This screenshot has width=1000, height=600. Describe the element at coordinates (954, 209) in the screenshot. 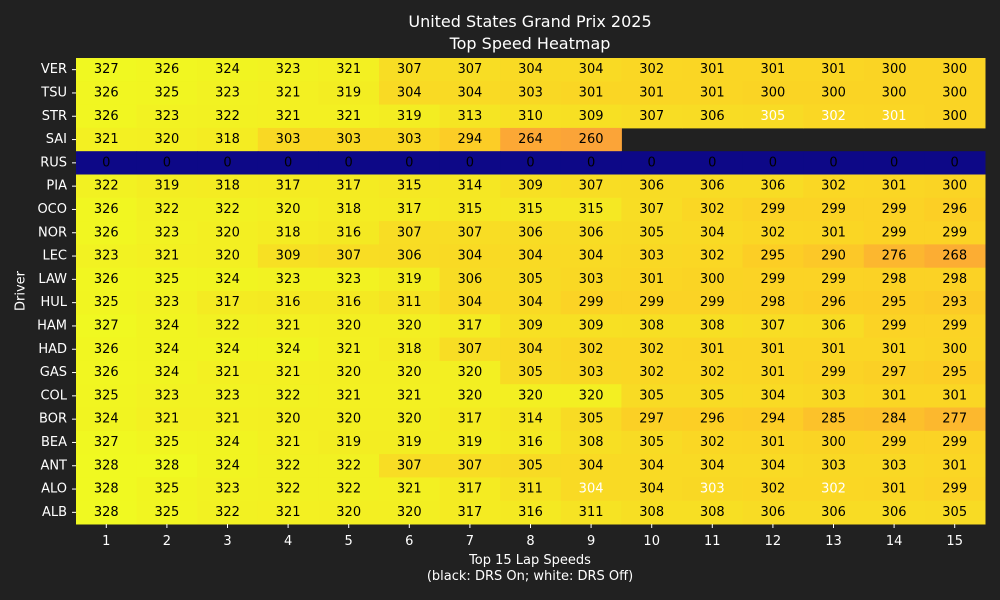

I see `cell-value-label: 296` at that location.